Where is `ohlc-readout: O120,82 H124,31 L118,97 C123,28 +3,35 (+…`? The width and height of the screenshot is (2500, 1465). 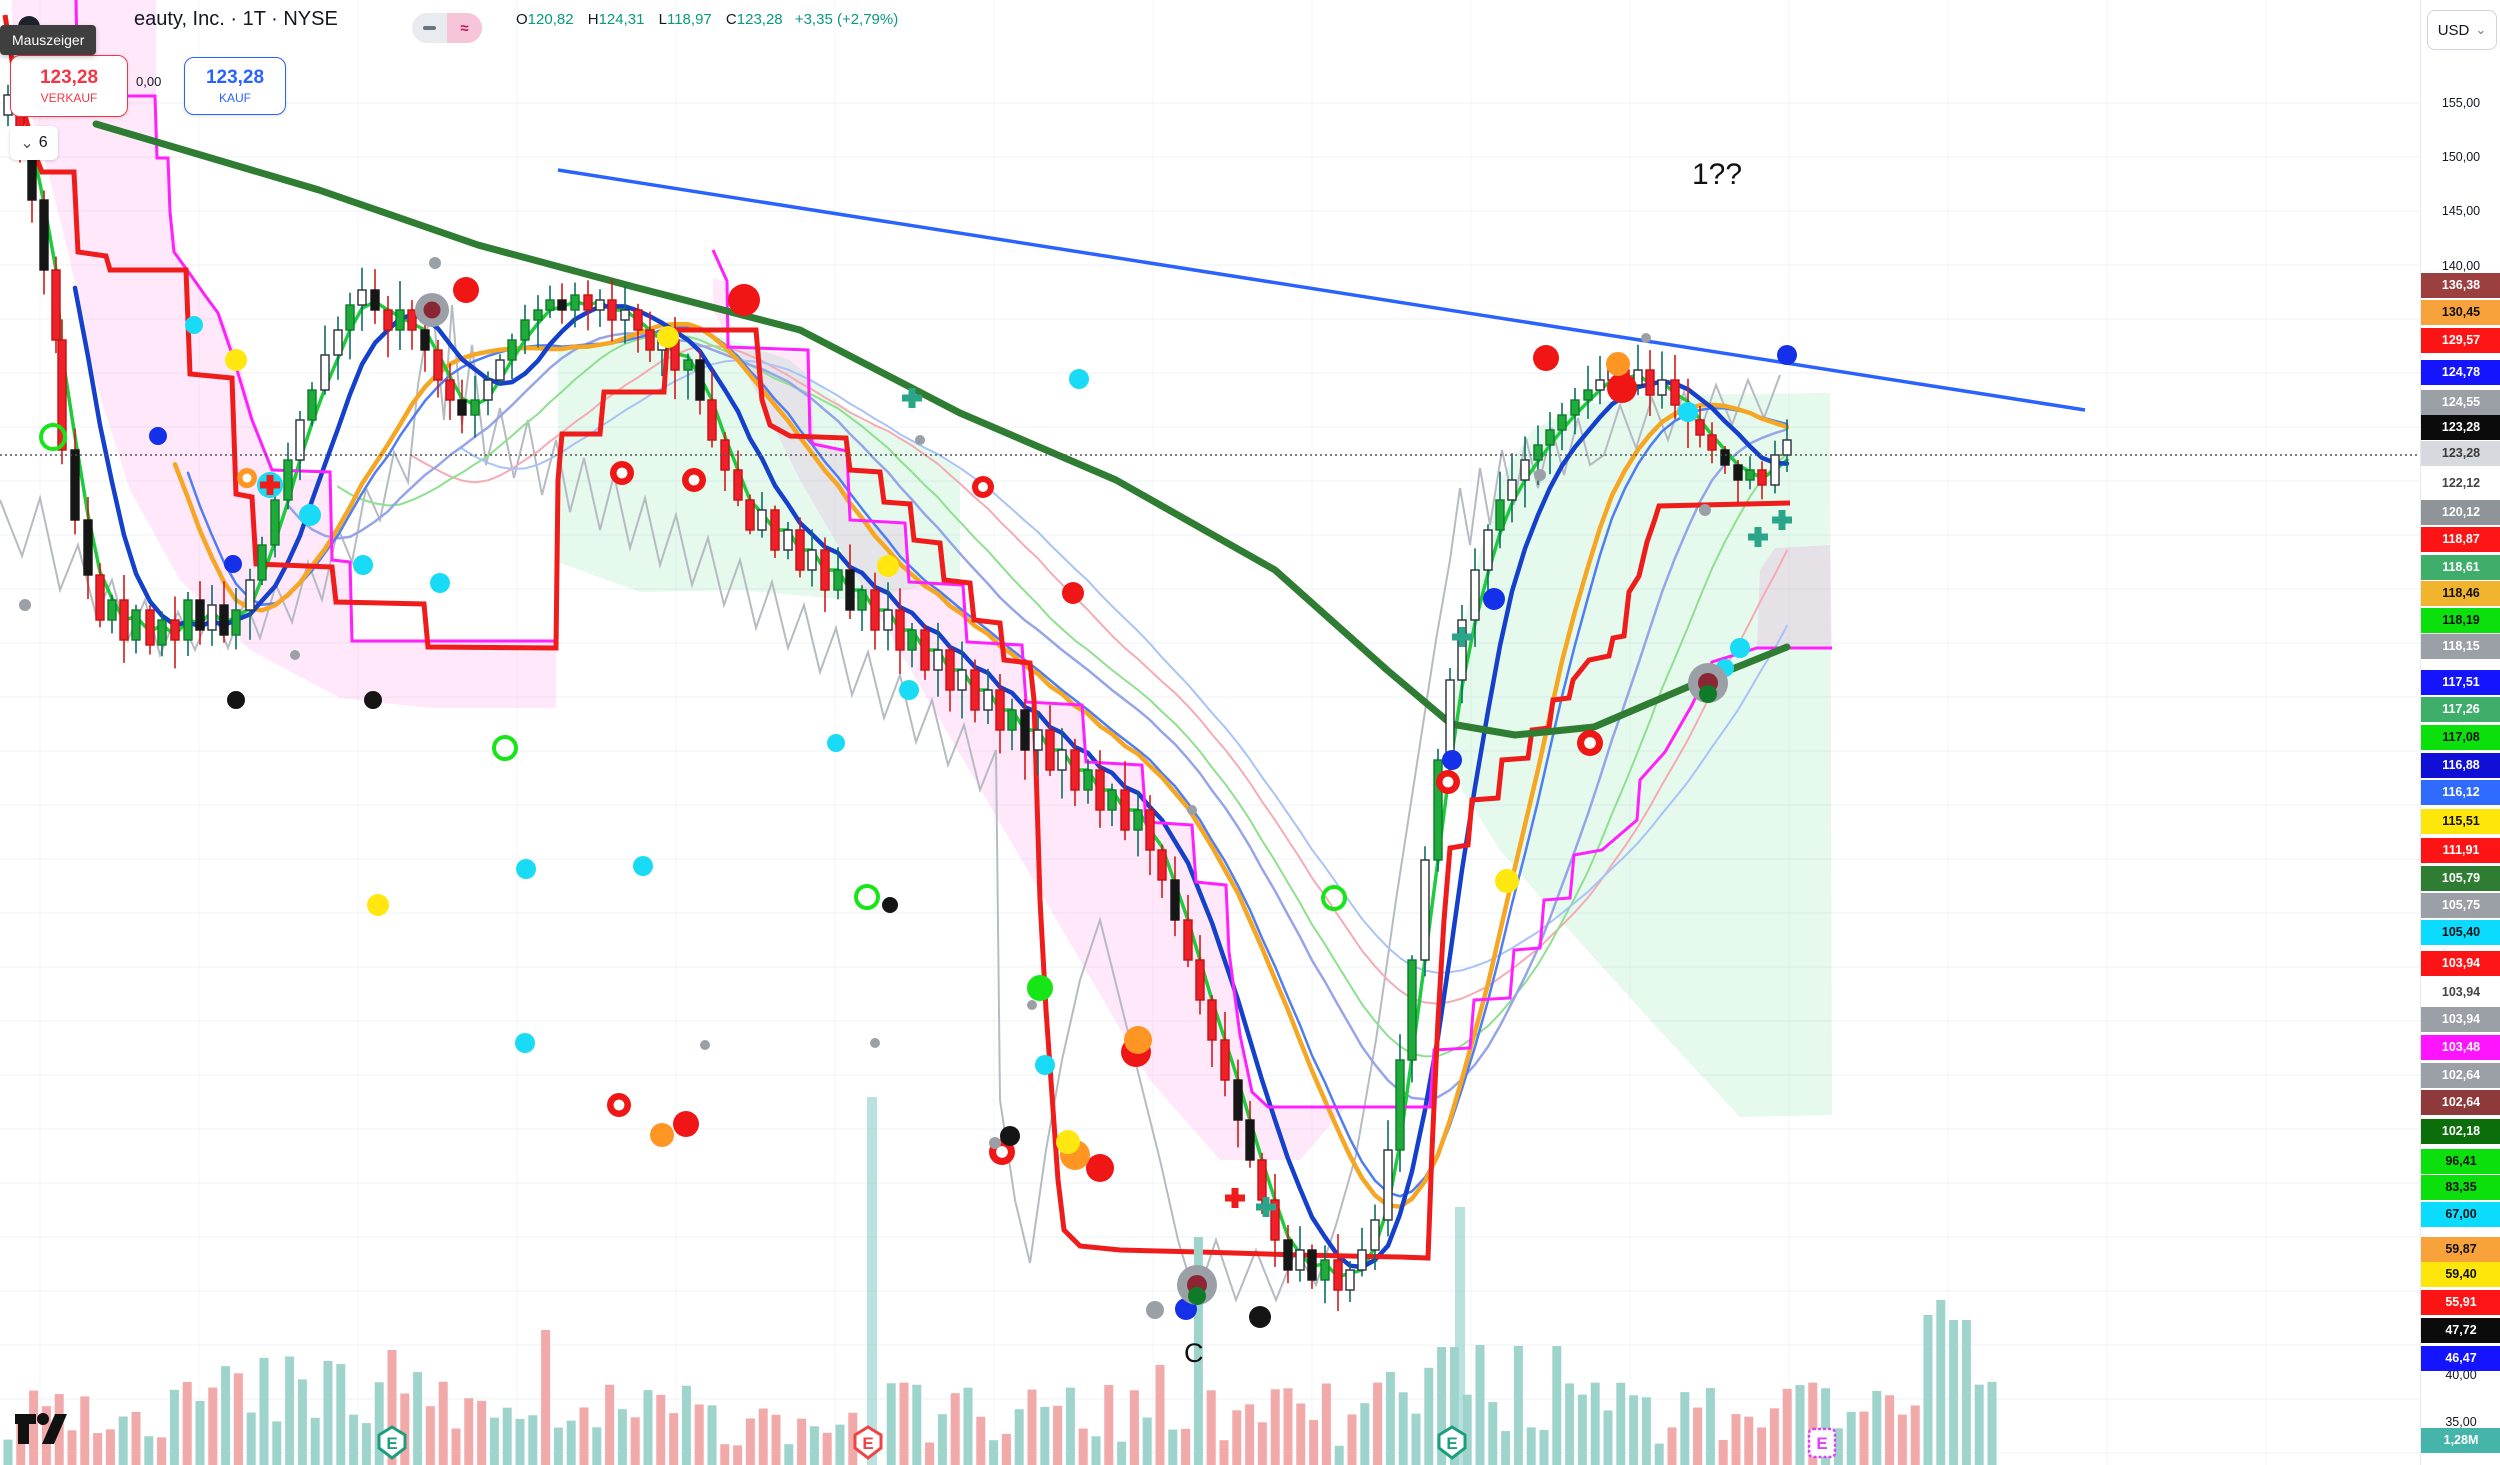
ohlc-readout: O120,82 H124,31 L118,97 C123,28 +3,35 (+… is located at coordinates (702, 19).